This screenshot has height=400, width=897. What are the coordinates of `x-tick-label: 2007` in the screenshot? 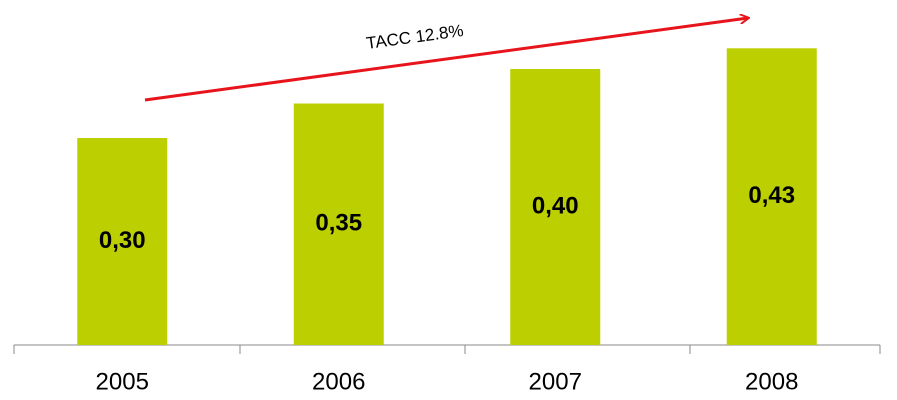 It's located at (555, 381).